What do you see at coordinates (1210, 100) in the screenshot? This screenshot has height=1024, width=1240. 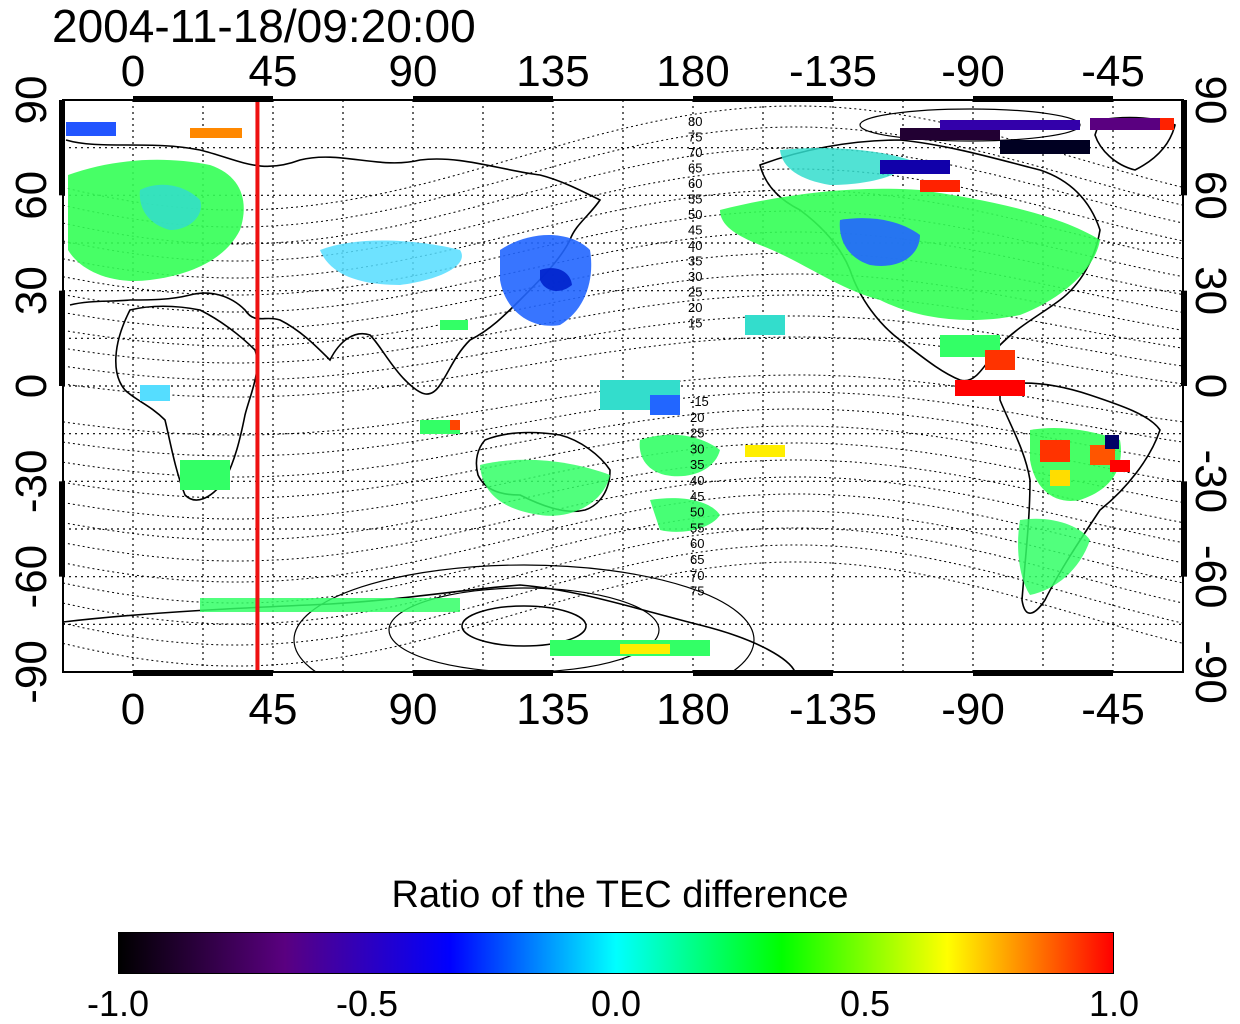 I see `latitude-label-right: 90` at bounding box center [1210, 100].